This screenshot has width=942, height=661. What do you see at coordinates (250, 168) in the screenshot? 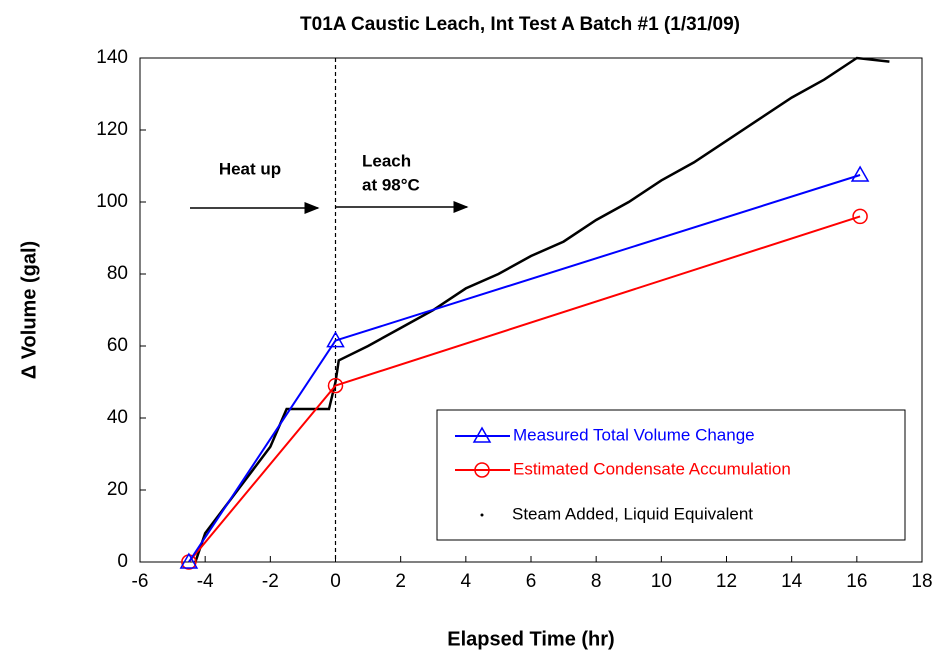
I see `annotation: Heat up` at bounding box center [250, 168].